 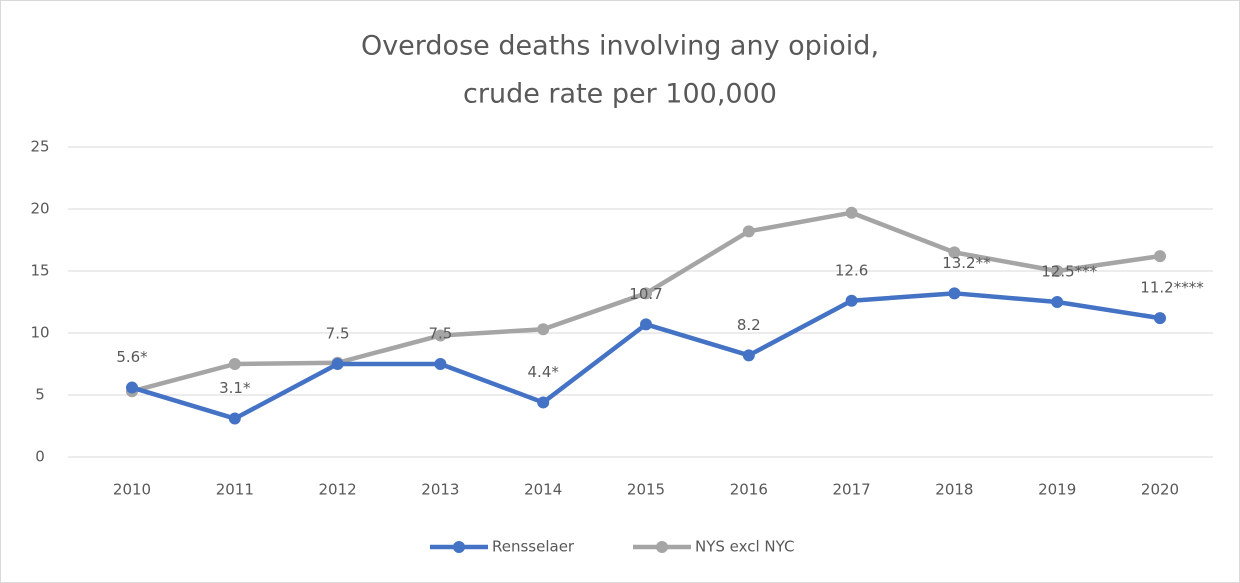 What do you see at coordinates (749, 325) in the screenshot?
I see `data-label: 8.2` at bounding box center [749, 325].